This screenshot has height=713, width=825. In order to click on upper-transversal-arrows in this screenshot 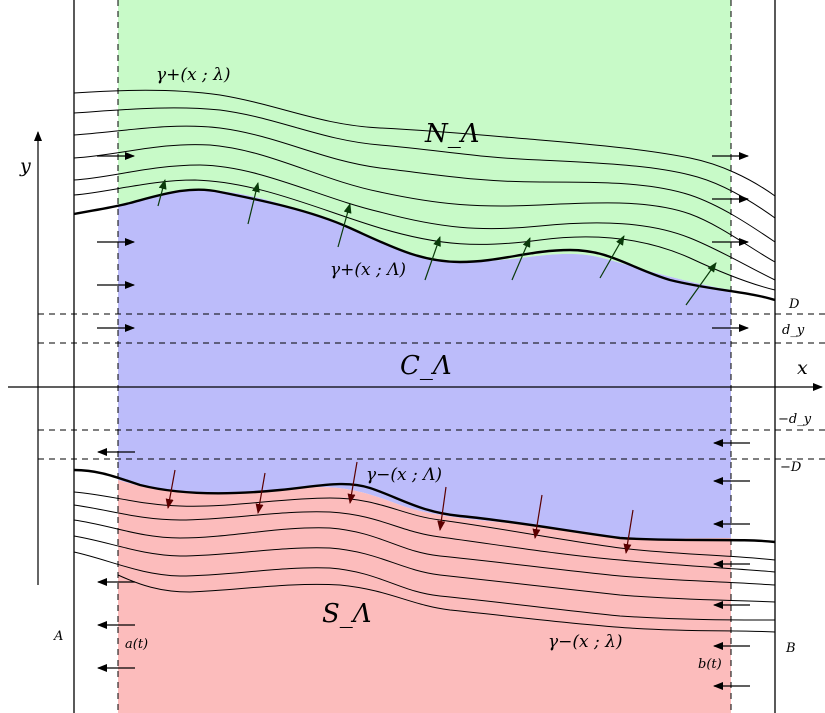, I will do `click(437, 242)`.